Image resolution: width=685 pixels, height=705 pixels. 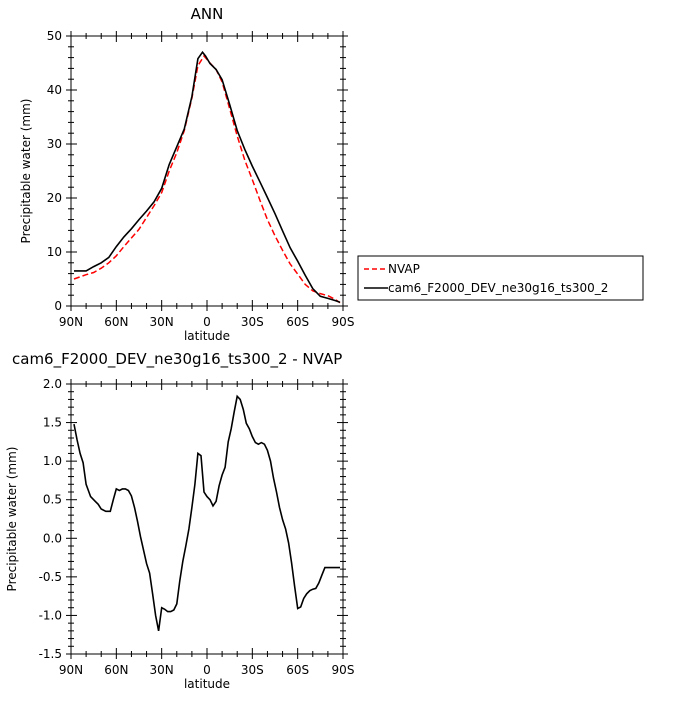 I want to click on chart-title: ANN, so click(x=207, y=14).